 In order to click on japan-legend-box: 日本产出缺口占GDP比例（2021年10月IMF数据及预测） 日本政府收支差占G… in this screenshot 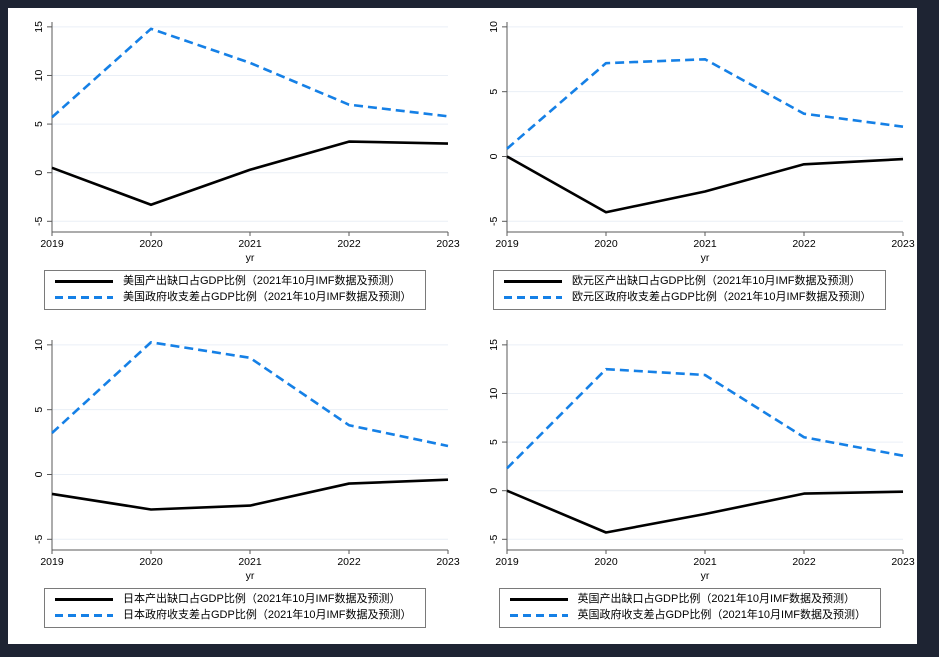, I will do `click(235, 608)`.